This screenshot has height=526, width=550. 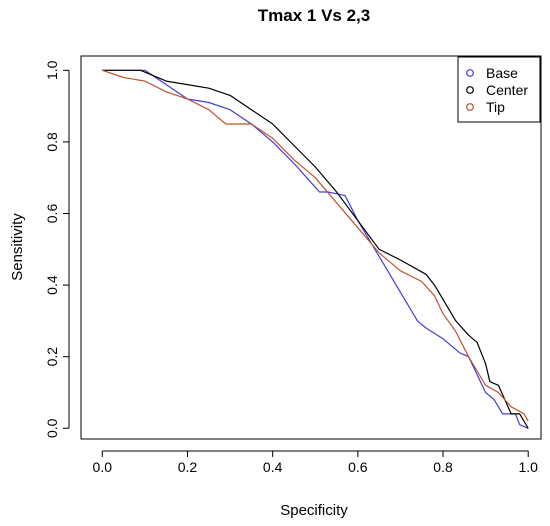 I want to click on legend-box, so click(x=499, y=89).